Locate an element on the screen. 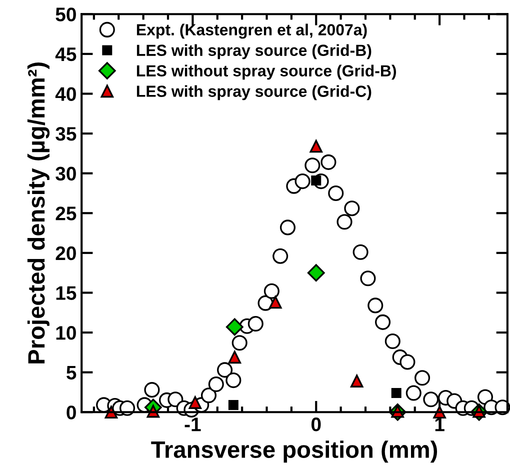  legend-label: LES with spray source (Grid-C) is located at coordinates (254, 92).